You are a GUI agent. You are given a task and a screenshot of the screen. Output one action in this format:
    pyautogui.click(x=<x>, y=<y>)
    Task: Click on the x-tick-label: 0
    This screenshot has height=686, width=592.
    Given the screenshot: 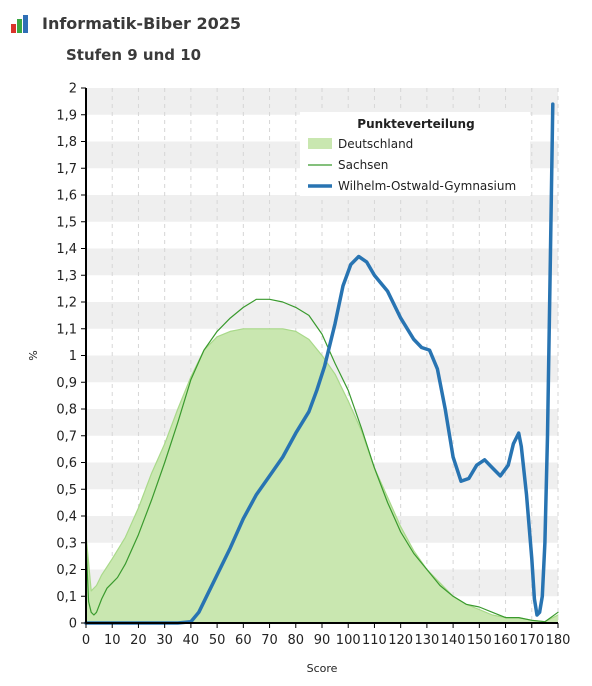 What is the action you would take?
    pyautogui.click(x=86, y=640)
    